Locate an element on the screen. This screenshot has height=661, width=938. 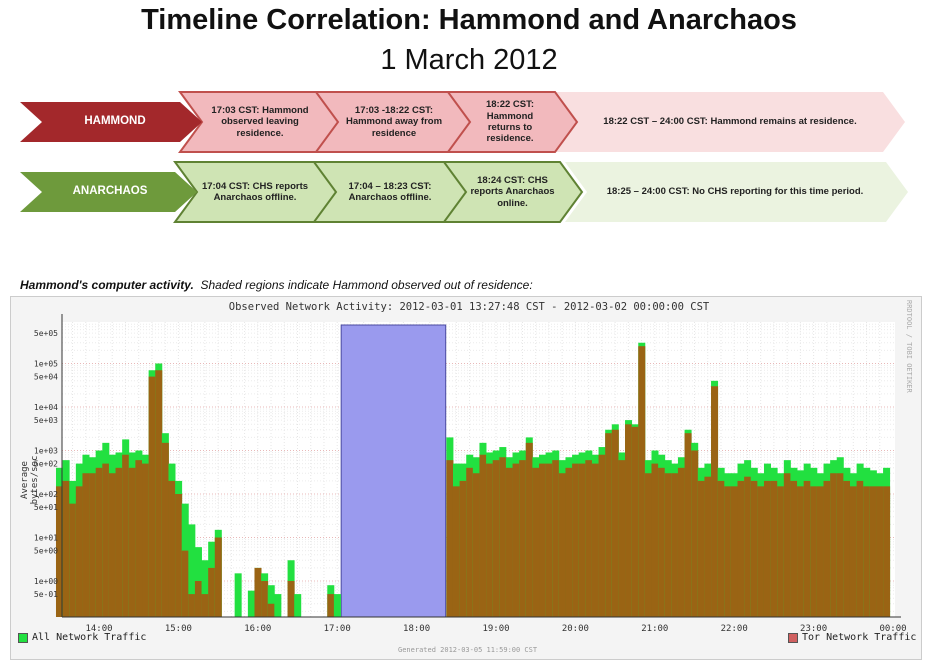
y-tick-label: 5e+02 is located at coordinates (46, 464).